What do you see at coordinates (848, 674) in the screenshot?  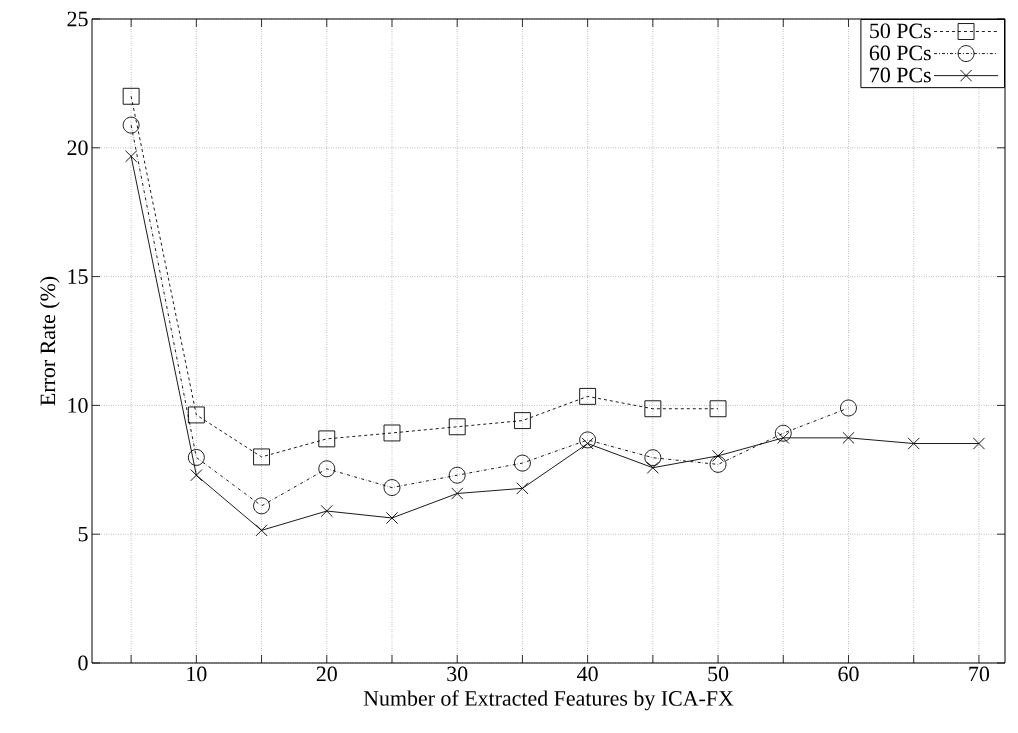 I see `x-tick-label: 60` at bounding box center [848, 674].